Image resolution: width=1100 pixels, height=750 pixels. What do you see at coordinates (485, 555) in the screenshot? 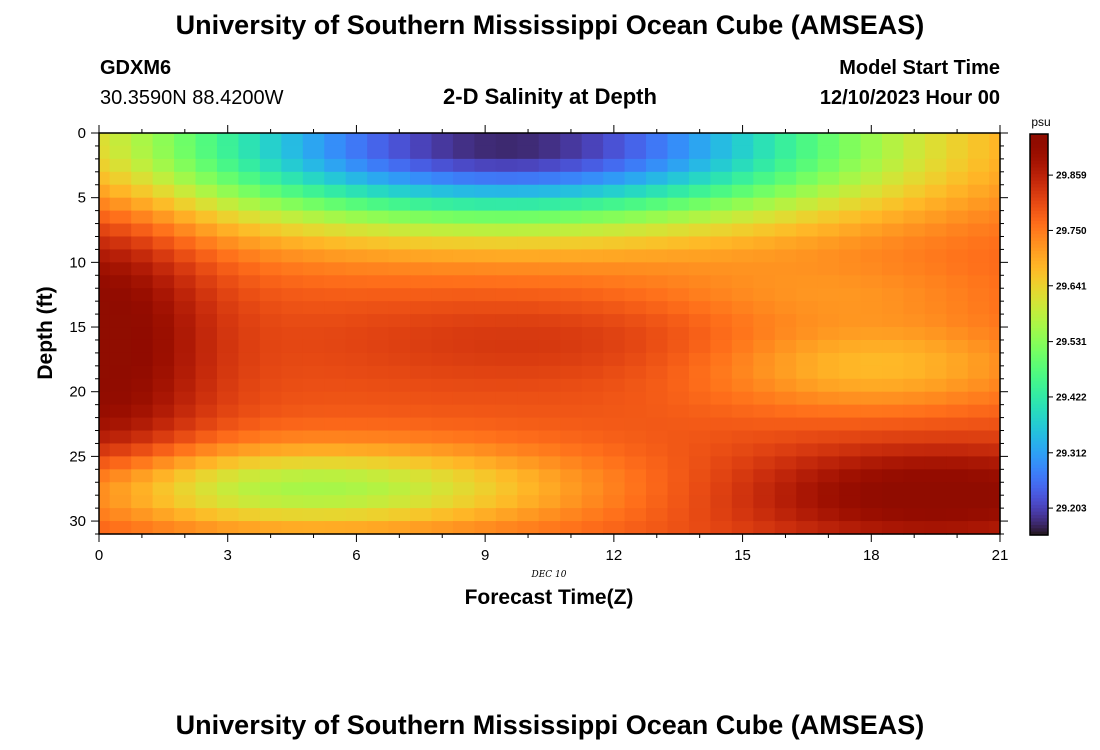
I see `x-tick-label: 9` at bounding box center [485, 555].